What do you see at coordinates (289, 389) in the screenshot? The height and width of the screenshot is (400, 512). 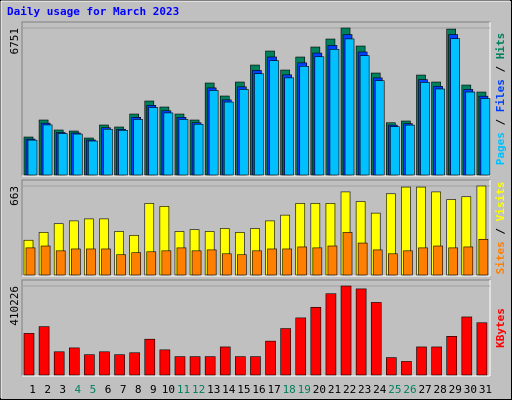 I see `x-tick-label: 18` at bounding box center [289, 389].